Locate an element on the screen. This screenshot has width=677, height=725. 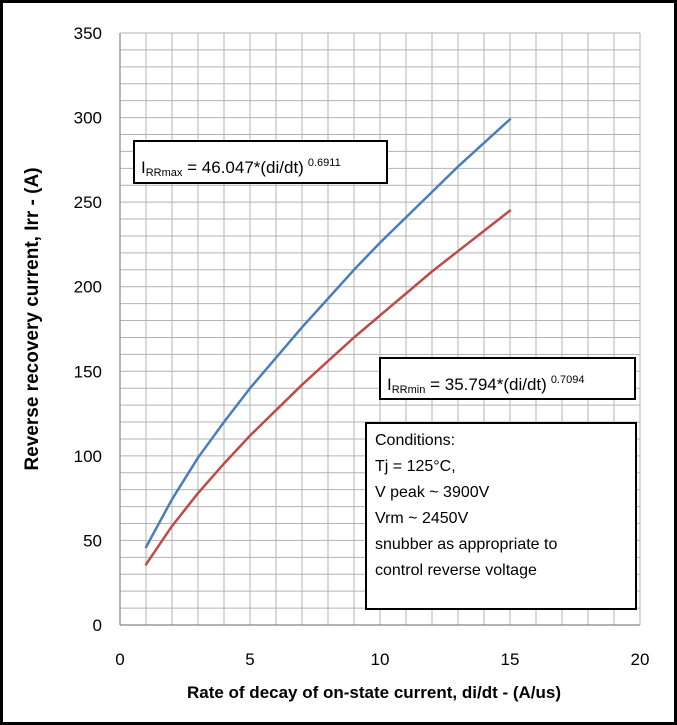
irrmax-base: I is located at coordinates (143, 167).